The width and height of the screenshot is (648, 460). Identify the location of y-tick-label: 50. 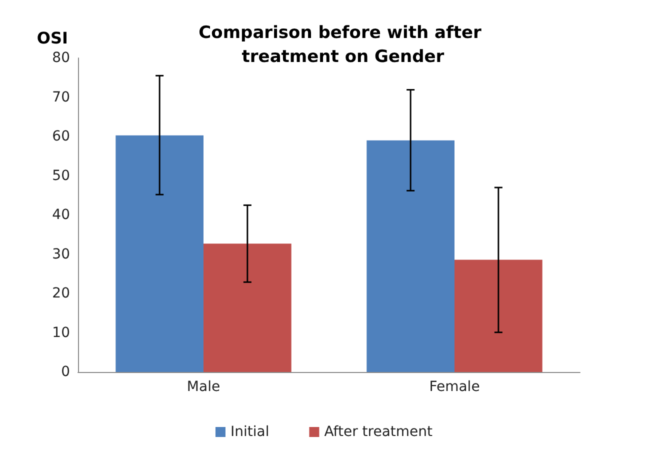
(61, 176).